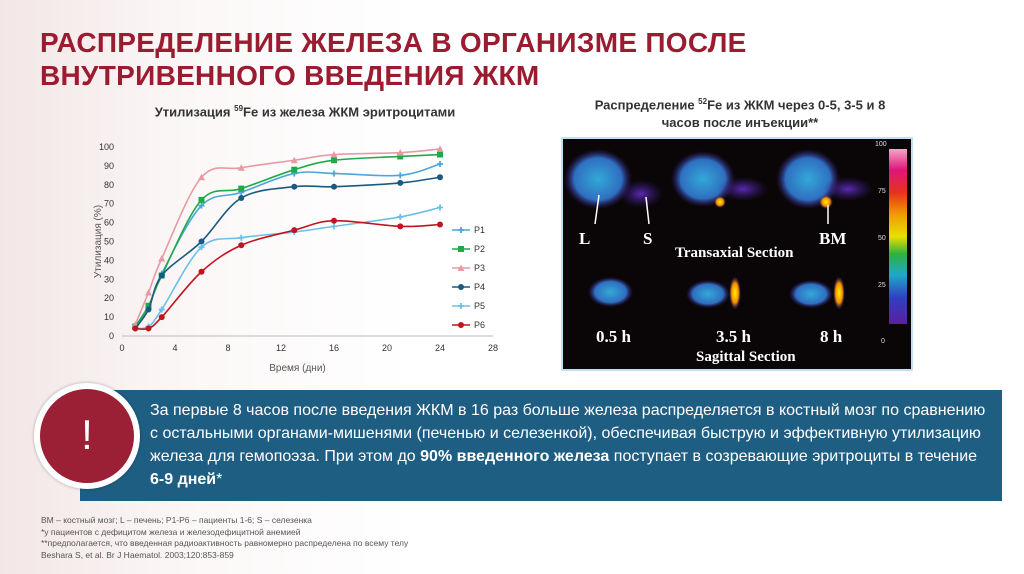 The image size is (1024, 574). Describe the element at coordinates (121, 348) in the screenshot. I see `x-tick-label: 0` at that location.